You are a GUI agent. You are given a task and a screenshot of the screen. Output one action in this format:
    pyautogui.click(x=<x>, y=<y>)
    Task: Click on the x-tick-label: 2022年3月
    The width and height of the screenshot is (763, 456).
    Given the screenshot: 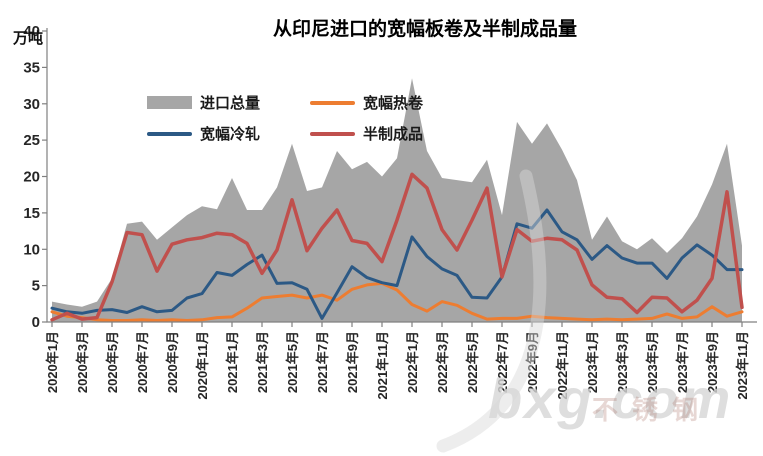 What is the action you would take?
    pyautogui.click(x=442, y=362)
    